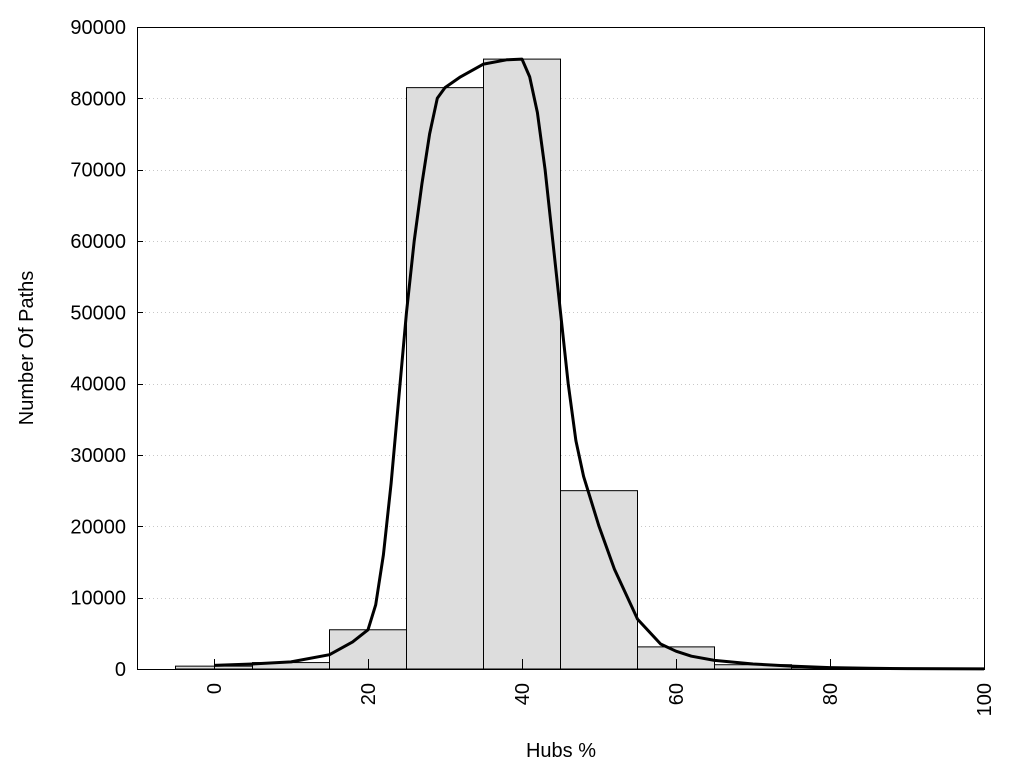 Image resolution: width=1024 pixels, height=768 pixels. Describe the element at coordinates (369, 694) in the screenshot. I see `x-tick-label: 20` at that location.